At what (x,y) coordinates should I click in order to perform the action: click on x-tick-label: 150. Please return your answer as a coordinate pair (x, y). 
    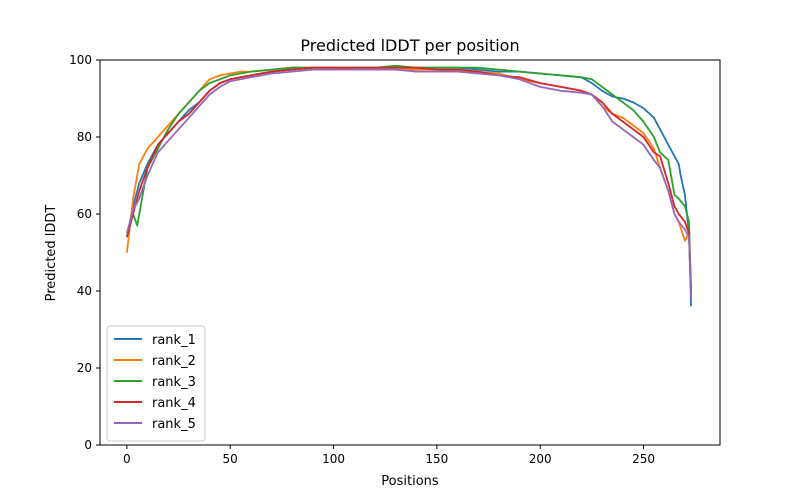
    Looking at the image, I should click on (436, 459).